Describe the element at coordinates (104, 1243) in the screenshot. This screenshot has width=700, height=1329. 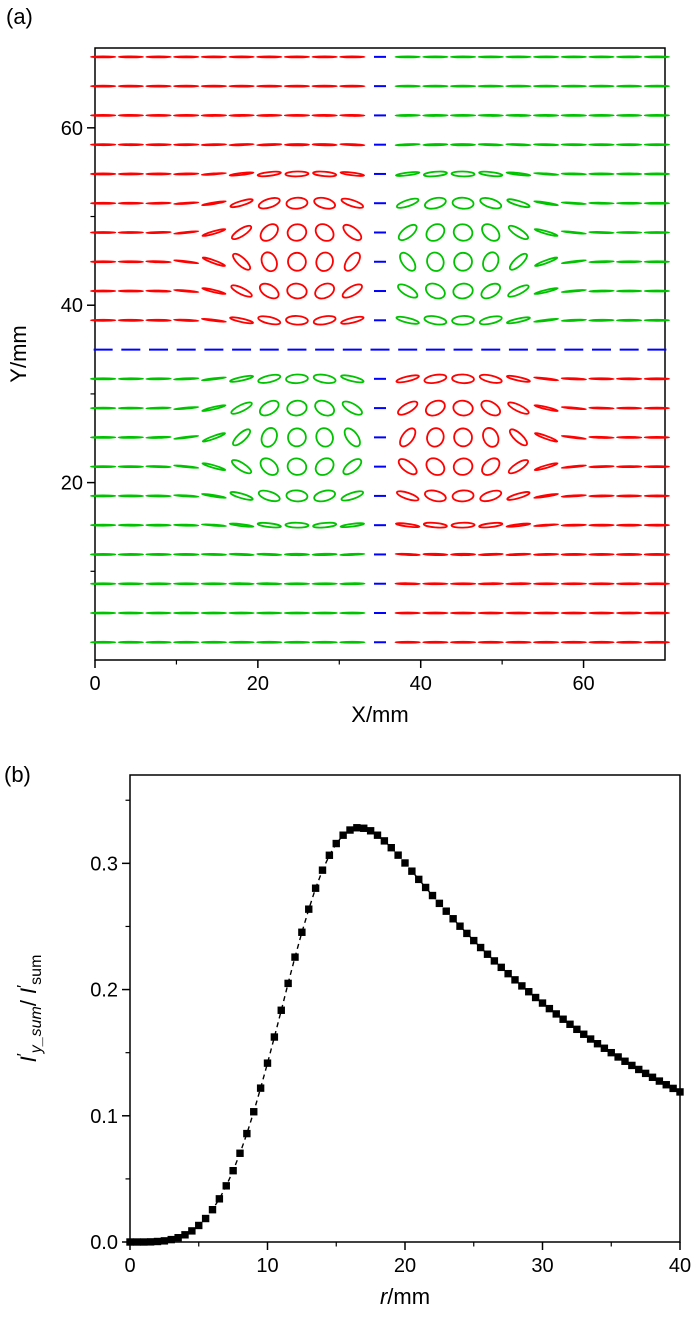
I see `svg-text: 0.0` at that location.